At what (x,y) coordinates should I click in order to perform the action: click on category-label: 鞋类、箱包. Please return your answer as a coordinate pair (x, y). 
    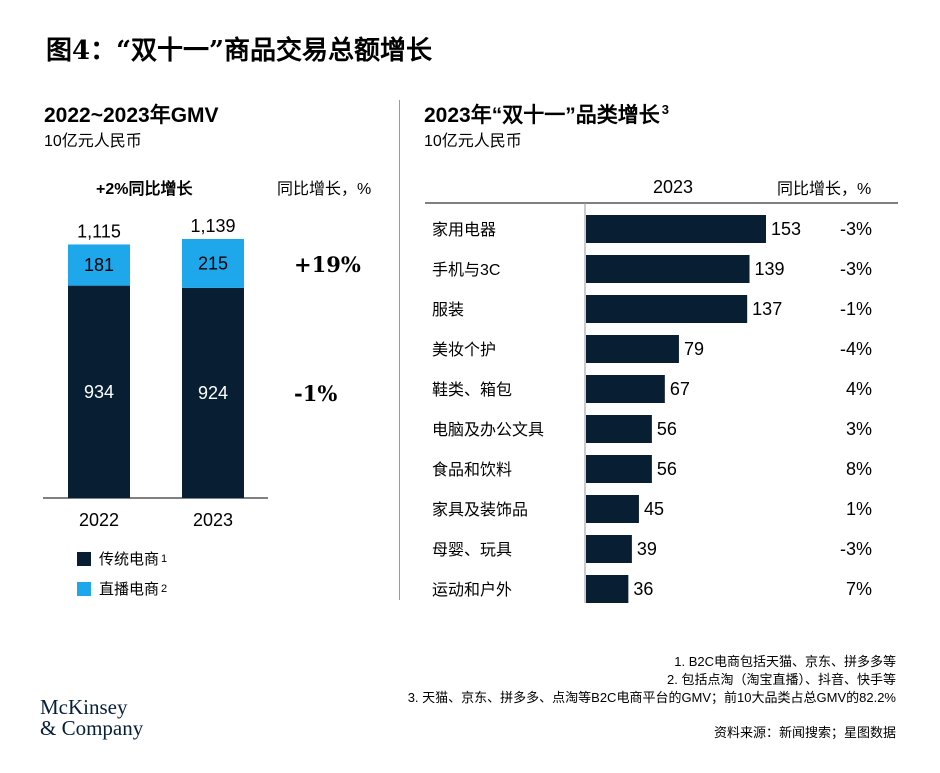
    Looking at the image, I should click on (472, 390).